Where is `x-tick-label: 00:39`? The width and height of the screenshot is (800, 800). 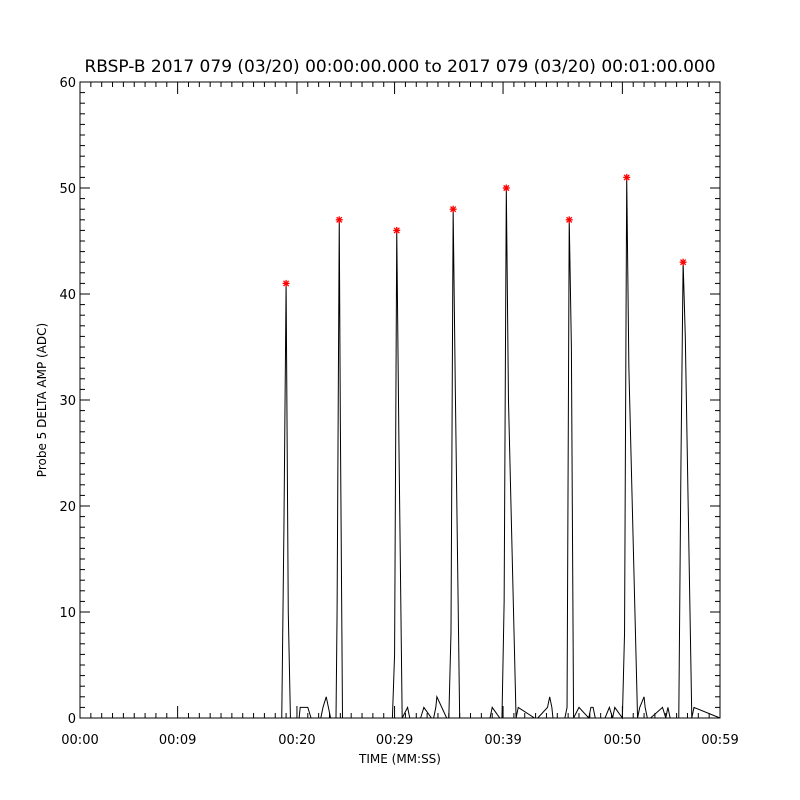 x-tick-label: 00:39 is located at coordinates (502, 740).